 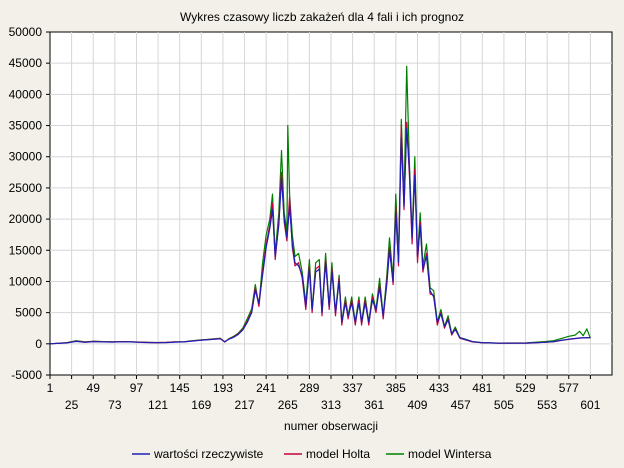 I want to click on x-tick-label: 1, so click(x=50, y=388).